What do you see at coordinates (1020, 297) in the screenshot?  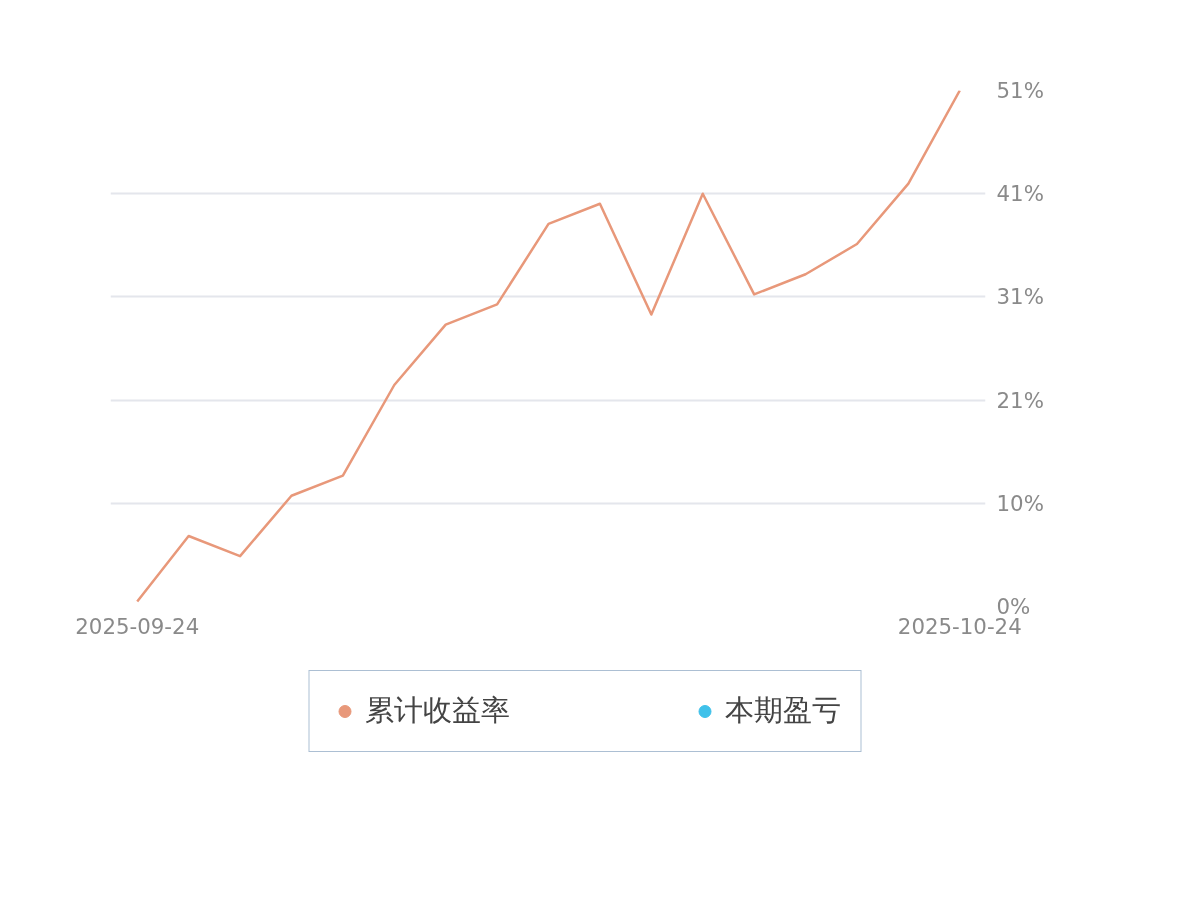 I see `y-tick-label: 31%` at bounding box center [1020, 297].